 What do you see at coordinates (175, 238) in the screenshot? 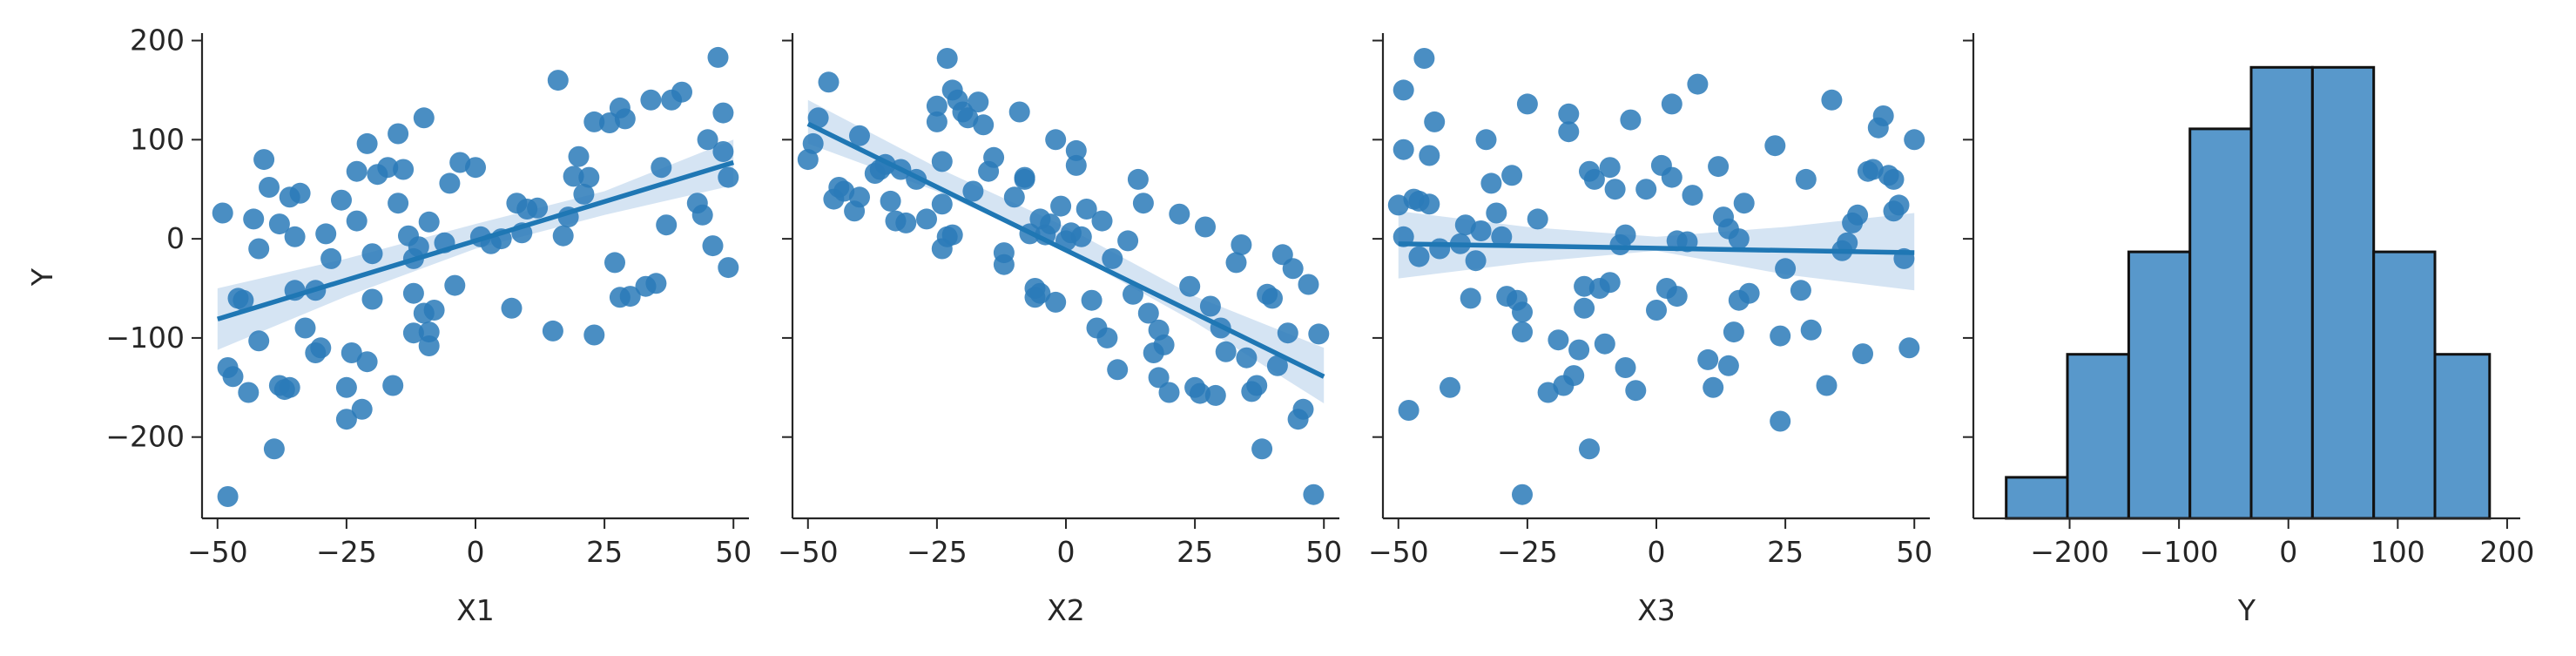
I see `y-tick-label: 0` at bounding box center [175, 238].